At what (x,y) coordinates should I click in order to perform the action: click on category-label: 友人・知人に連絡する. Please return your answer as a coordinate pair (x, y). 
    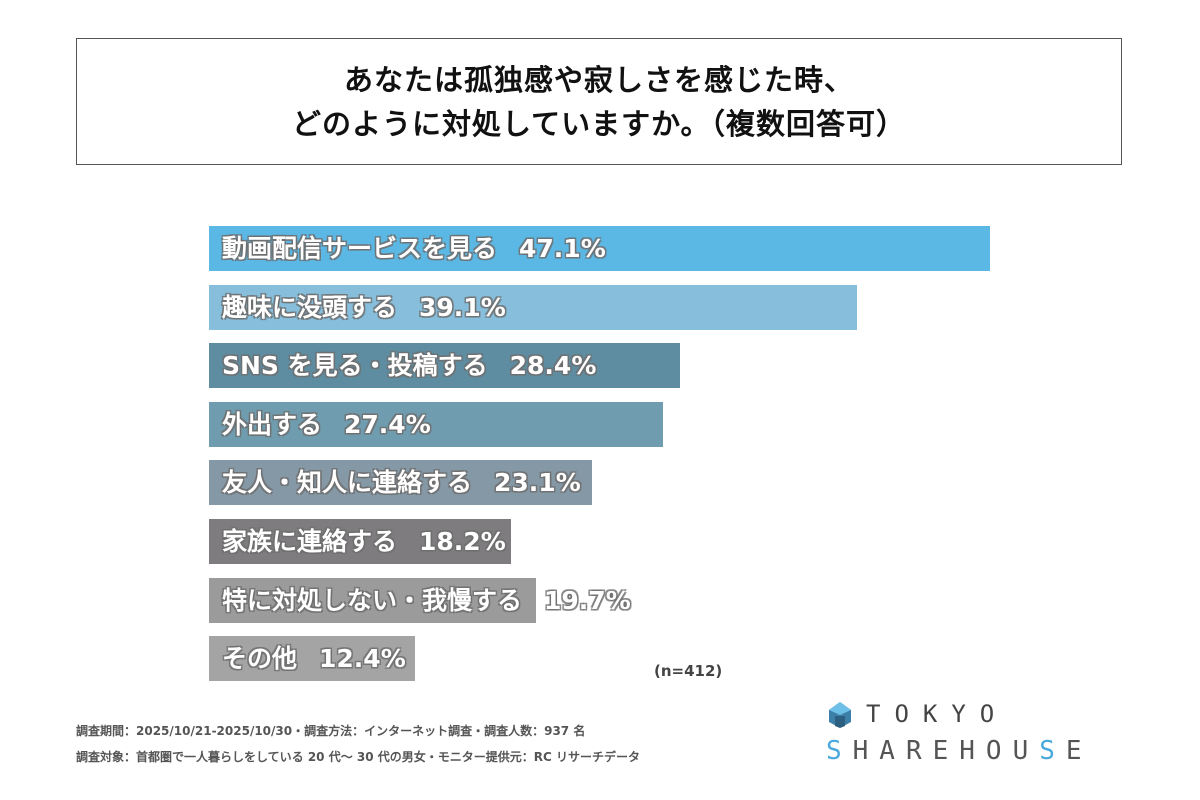
    Looking at the image, I should click on (347, 483).